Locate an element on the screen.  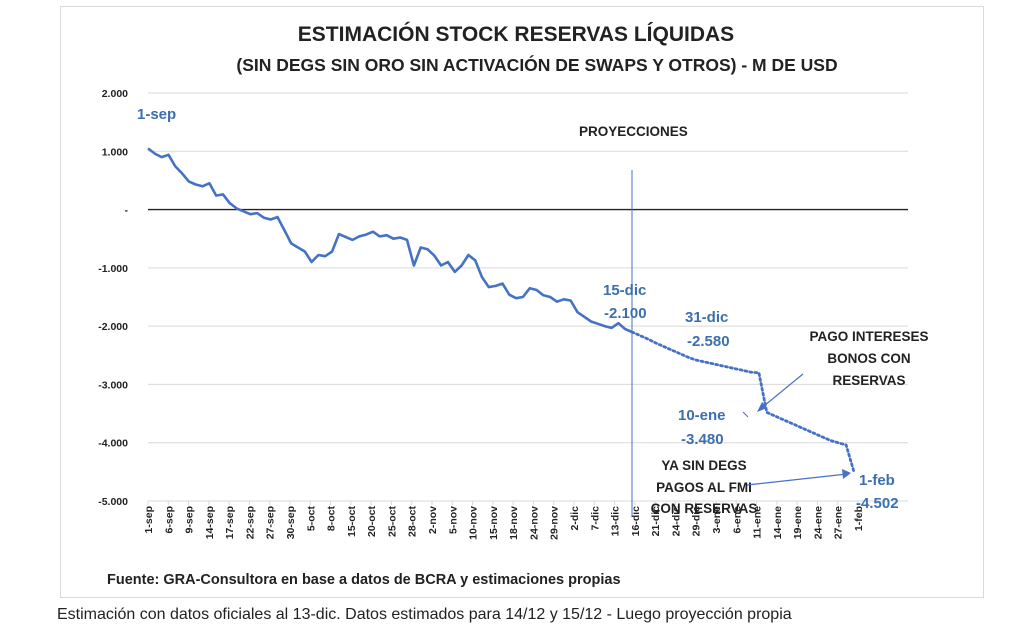
x-tick-label: 29-dic is located at coordinates (697, 521).